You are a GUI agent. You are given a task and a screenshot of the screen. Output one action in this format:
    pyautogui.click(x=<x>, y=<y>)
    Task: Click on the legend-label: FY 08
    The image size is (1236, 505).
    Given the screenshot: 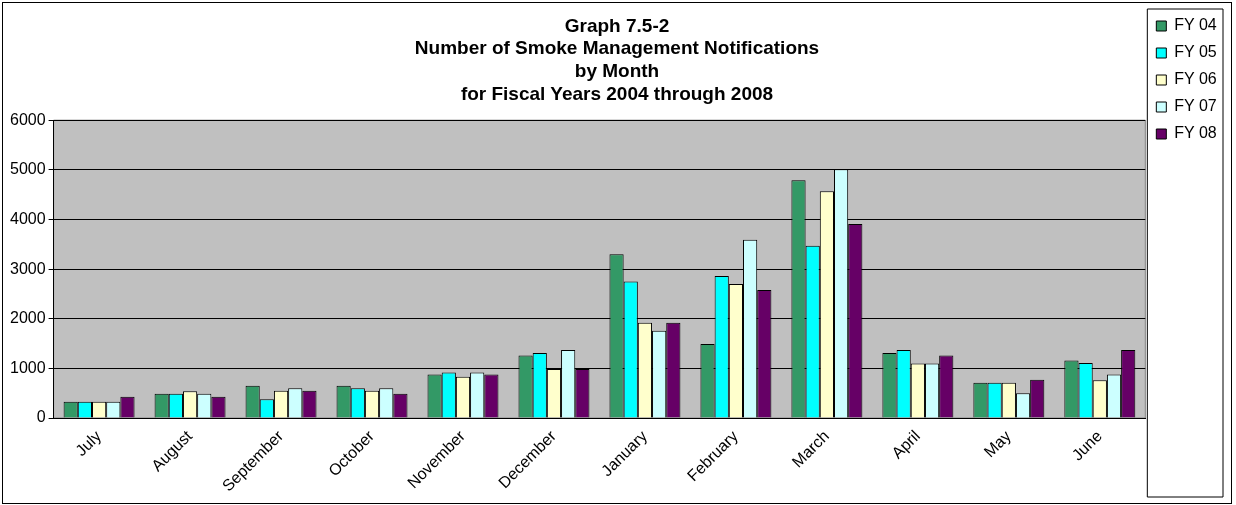 What is the action you would take?
    pyautogui.click(x=1195, y=133)
    